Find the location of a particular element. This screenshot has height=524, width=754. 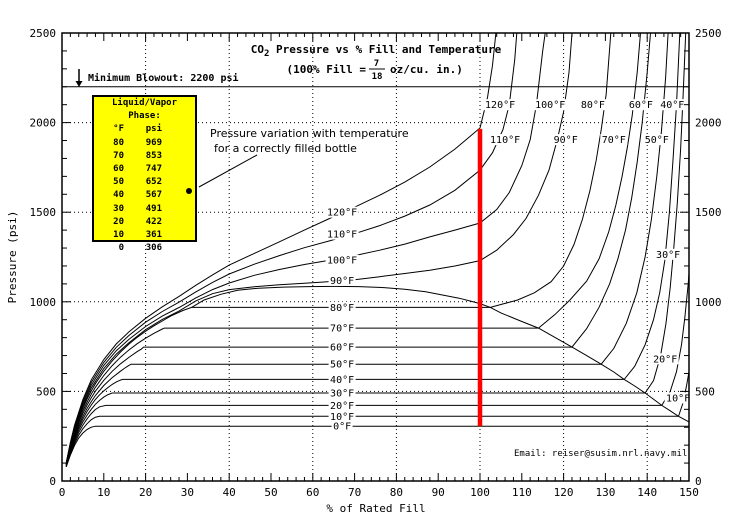

curve-label: 60°F is located at coordinates (342, 348).